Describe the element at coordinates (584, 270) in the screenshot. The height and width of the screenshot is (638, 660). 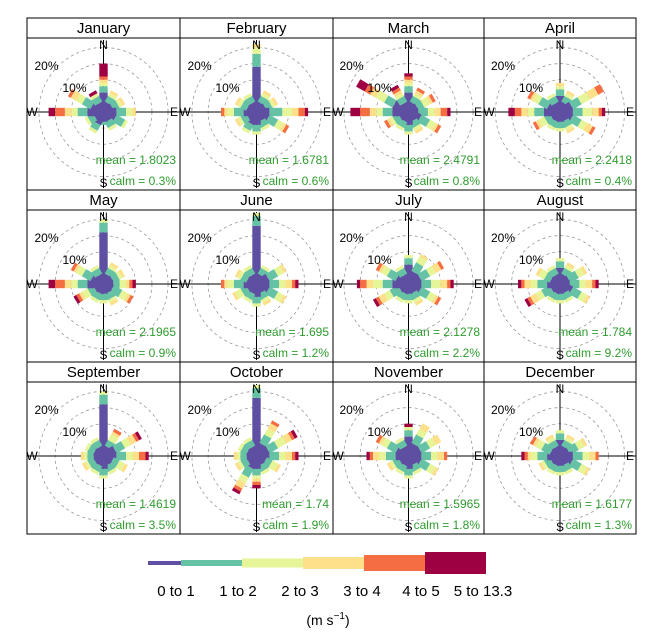
I see `paddle-60deg-bin3` at that location.